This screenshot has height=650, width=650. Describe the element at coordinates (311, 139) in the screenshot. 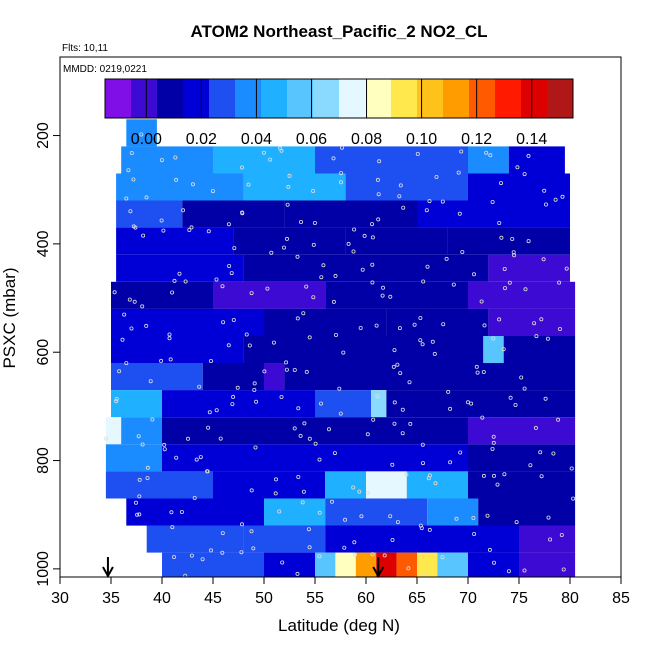

I see `colorbar-tick-label: 0.06` at that location.